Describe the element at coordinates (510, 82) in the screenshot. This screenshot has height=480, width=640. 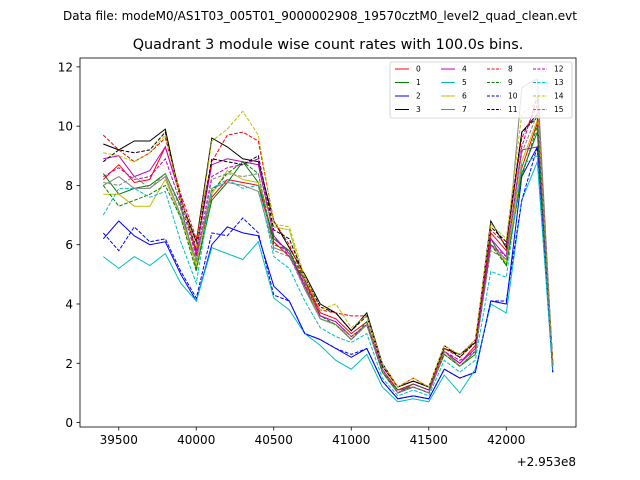
I see `legend-label: 9` at that location.